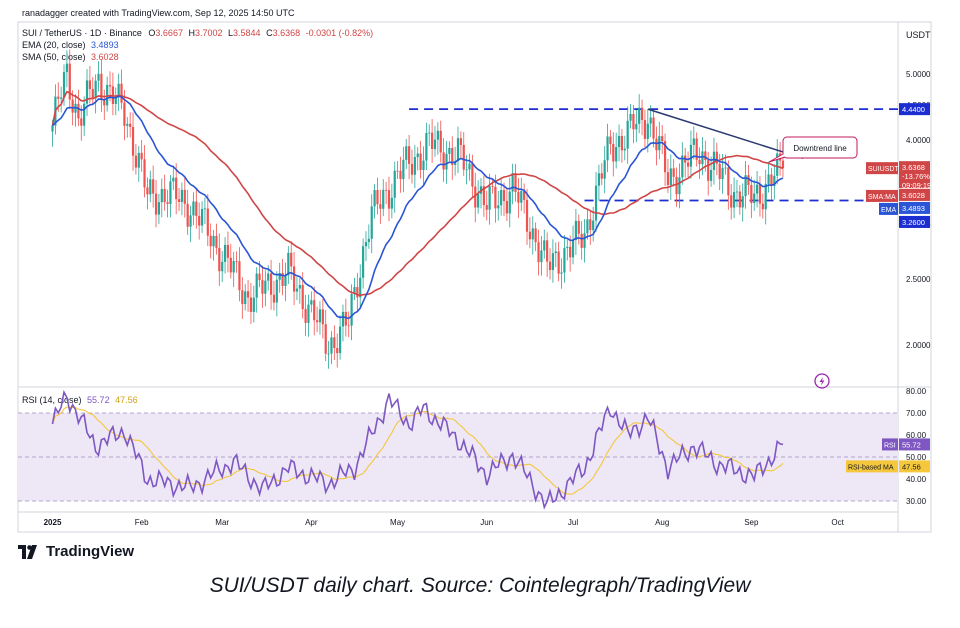  Describe the element at coordinates (913, 195) in the screenshot. I see `sma-tag-text: 3.6028` at that location.